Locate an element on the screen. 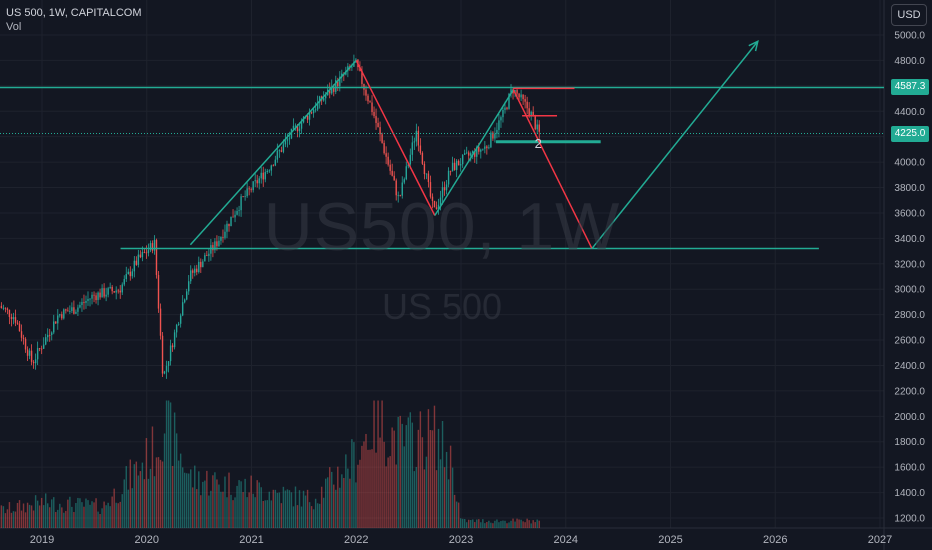  time-axis: 2019 2020 2021 2022 2023 2024 2025 2026 2027 is located at coordinates (461, 540).